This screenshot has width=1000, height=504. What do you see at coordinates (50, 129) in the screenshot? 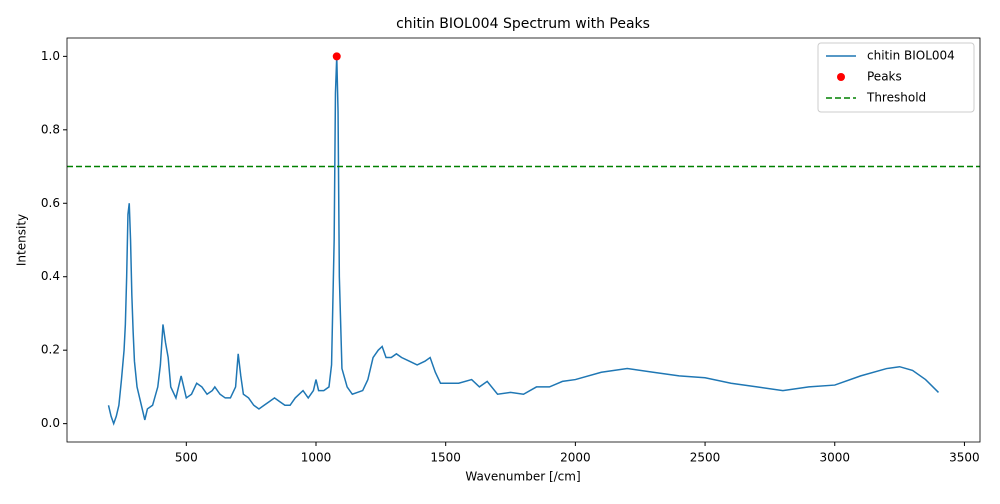
I see `y-tick-label: 0.8` at bounding box center [50, 129].